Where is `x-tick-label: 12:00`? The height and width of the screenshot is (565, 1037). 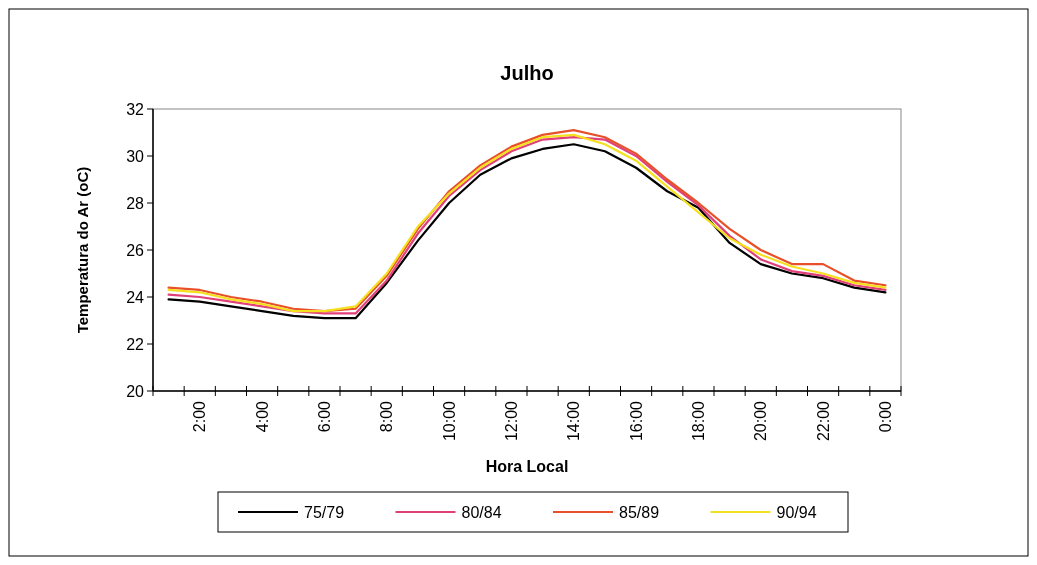 x-tick-label: 12:00 is located at coordinates (512, 421).